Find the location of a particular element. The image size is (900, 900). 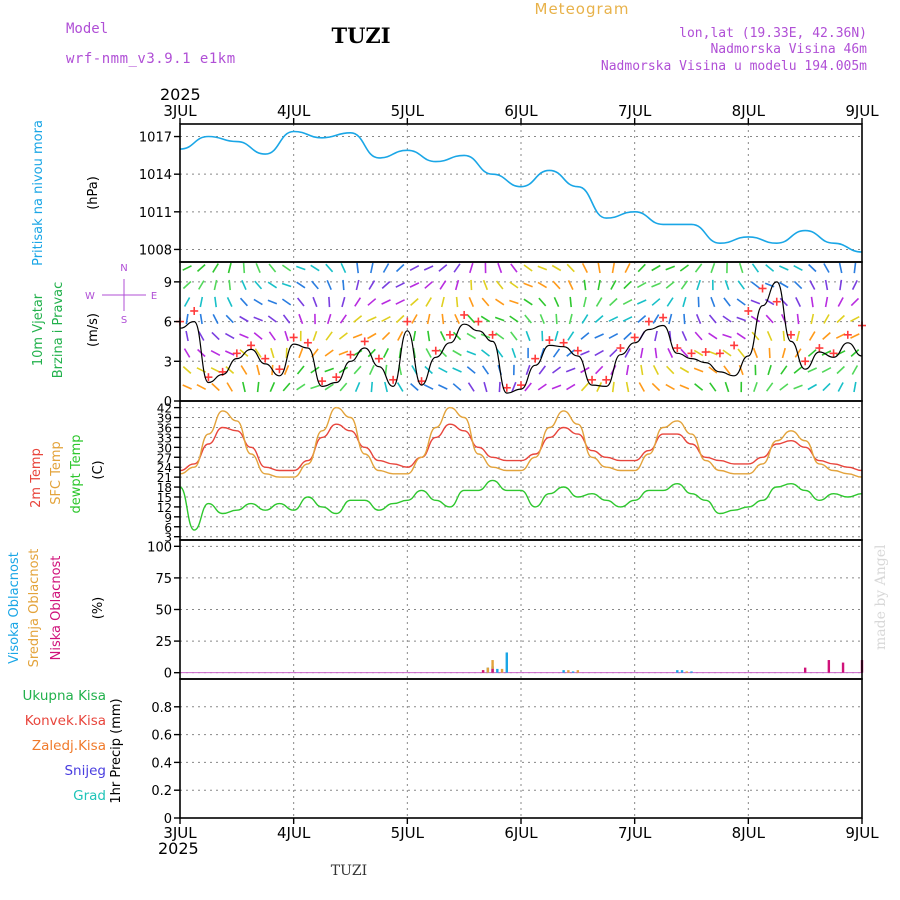

y-tick-label: 15 is located at coordinates (164, 498).